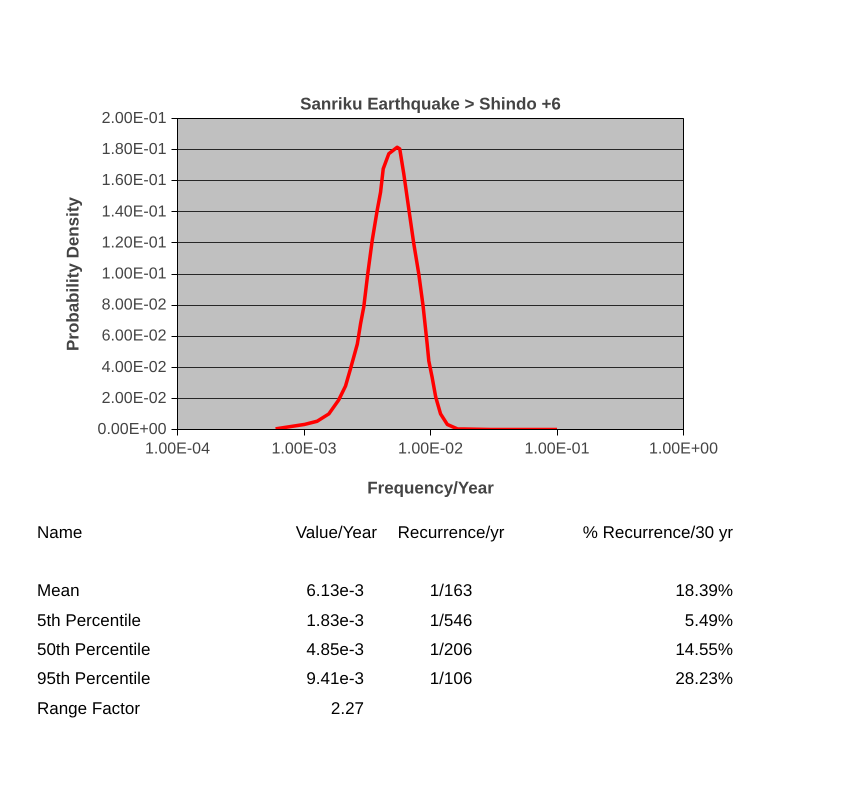 The width and height of the screenshot is (853, 798). I want to click on x-tick-label: 1.00E+00, so click(683, 449).